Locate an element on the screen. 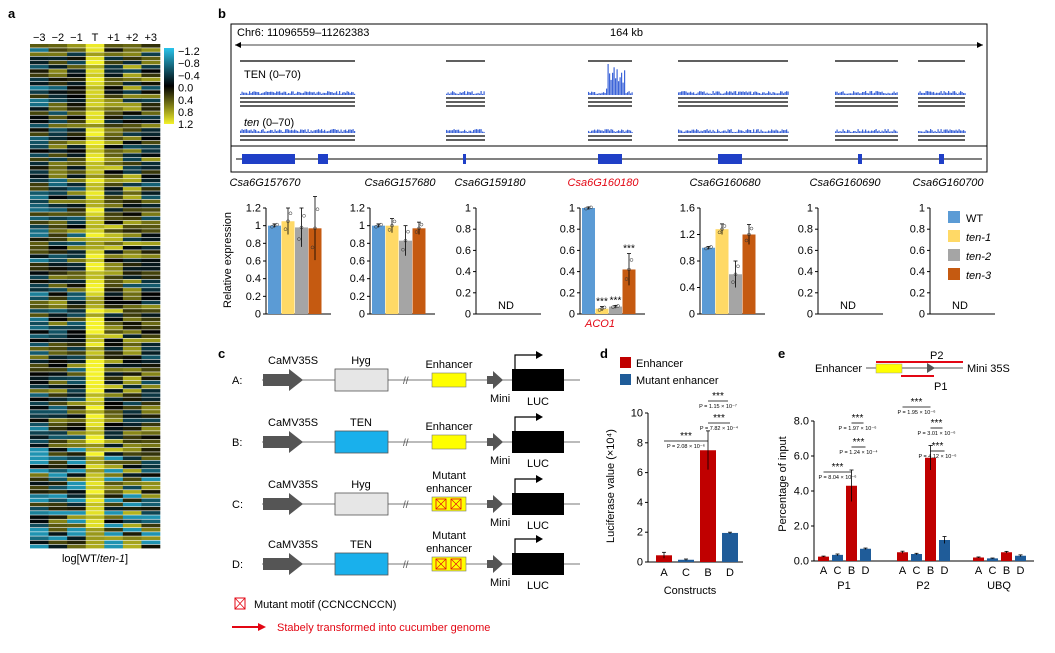 This screenshot has width=1055, height=653. gene-label-csa6g160690: Csa6G160690 is located at coordinates (846, 183).